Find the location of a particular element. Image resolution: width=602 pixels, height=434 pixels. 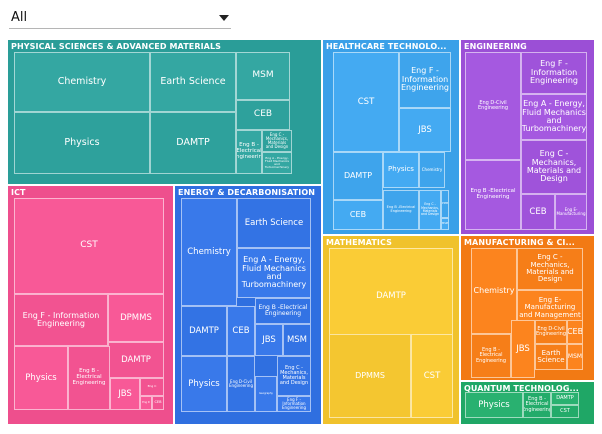

treemap-tile-label: Eng D is located at coordinates (146, 402).